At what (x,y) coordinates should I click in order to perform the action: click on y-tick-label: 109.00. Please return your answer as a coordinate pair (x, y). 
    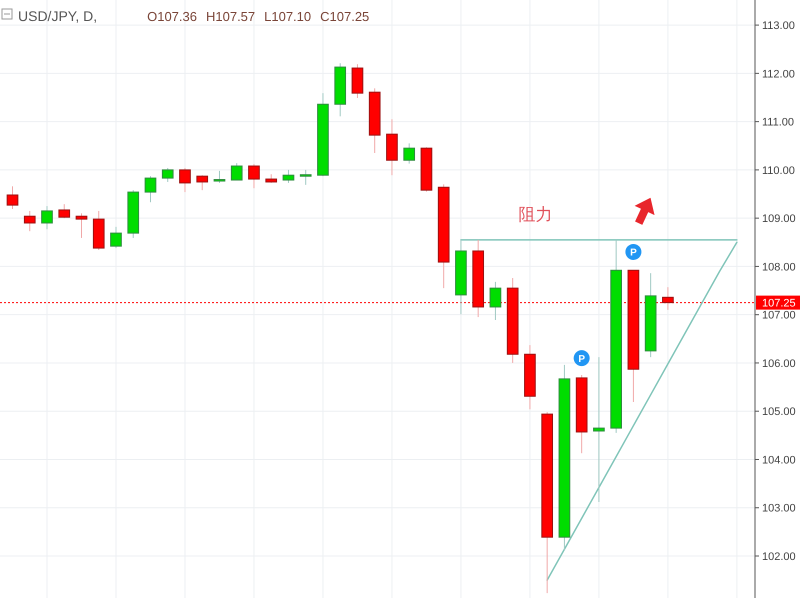
    Looking at the image, I should click on (779, 219).